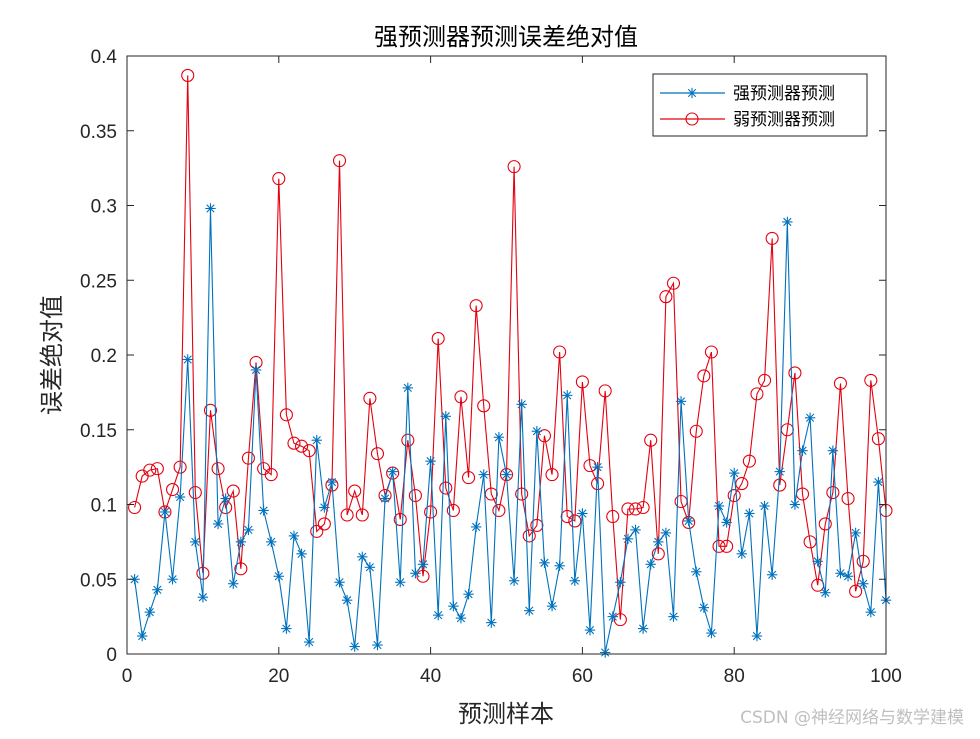  Describe the element at coordinates (98, 580) in the screenshot. I see `y-tick-label: 0.05` at that location.